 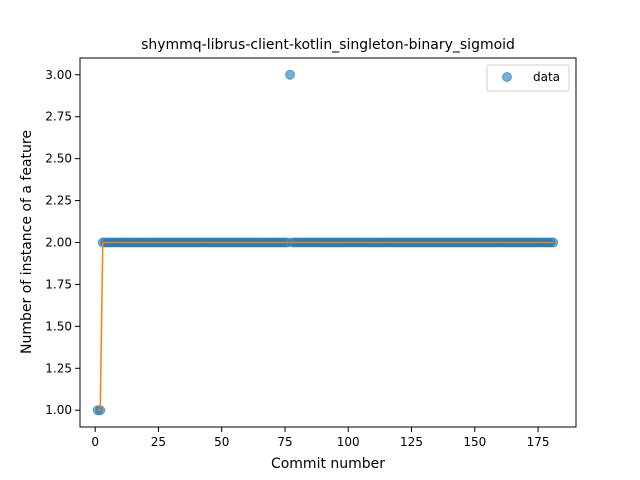 What do you see at coordinates (27, 242) in the screenshot?
I see `y-axis-label: Number of instance of a feature` at bounding box center [27, 242].